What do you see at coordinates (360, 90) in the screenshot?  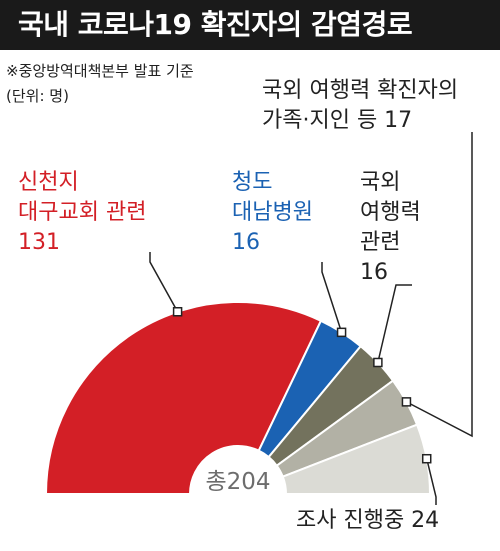 I see `label-family-line1: 국외 여행력 확진자의` at bounding box center [360, 90].